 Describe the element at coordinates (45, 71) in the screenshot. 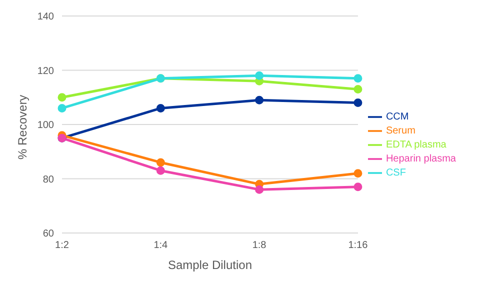

I see `y-tick-label: 120` at that location.